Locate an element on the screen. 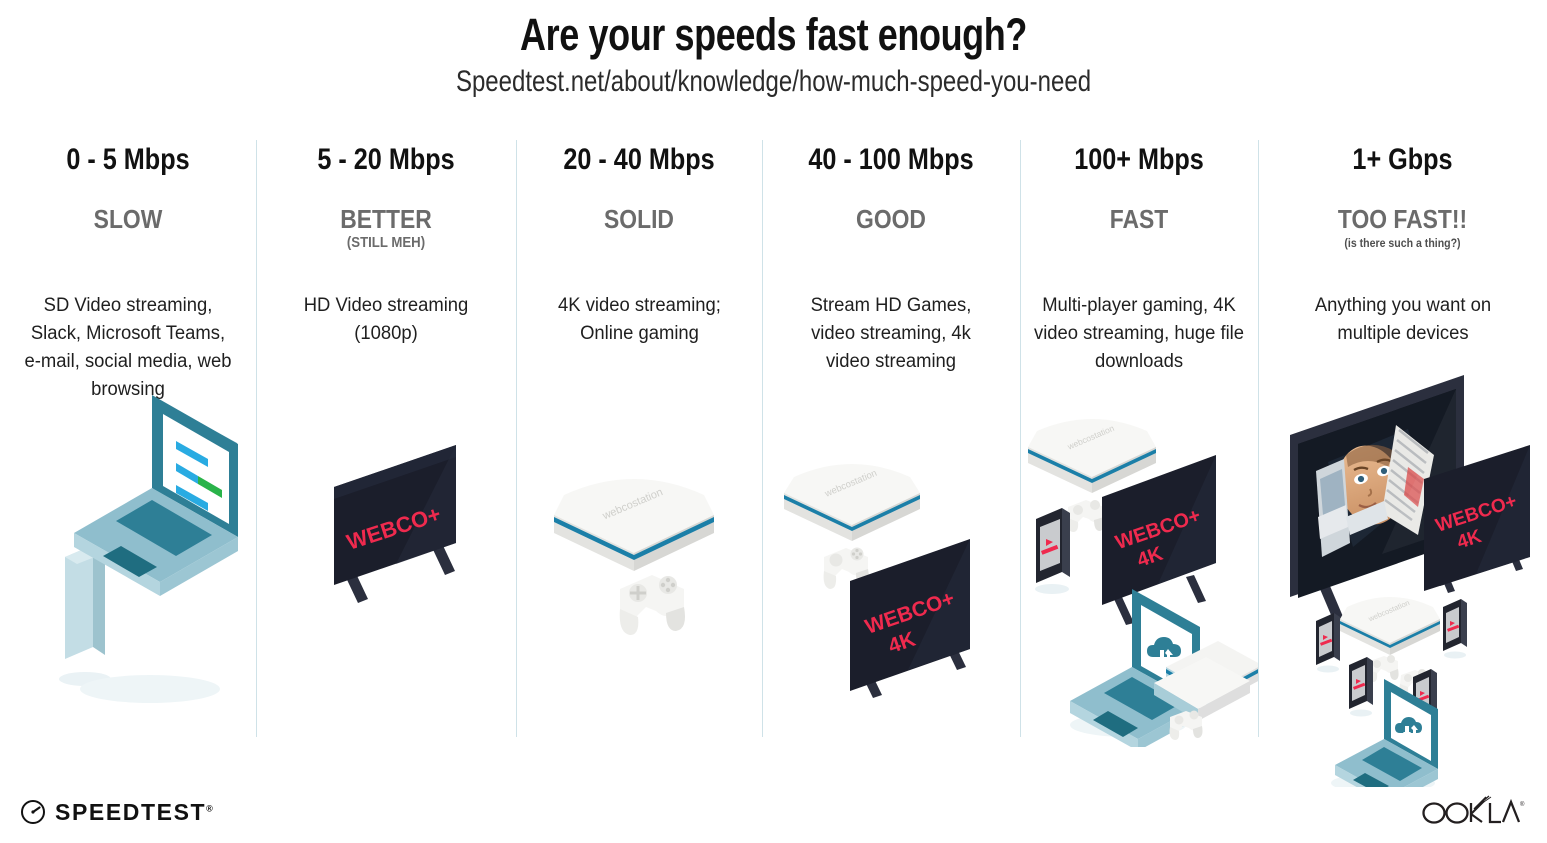 The height and width of the screenshot is (843, 1547). ookla-wordmark-icon: ® is located at coordinates (1473, 809).